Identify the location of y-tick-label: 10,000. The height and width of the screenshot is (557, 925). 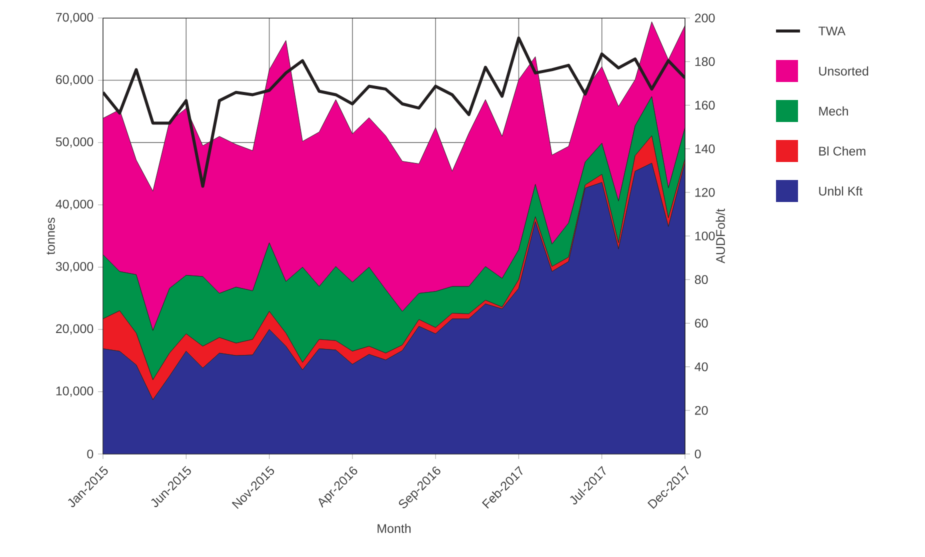
(75, 391).